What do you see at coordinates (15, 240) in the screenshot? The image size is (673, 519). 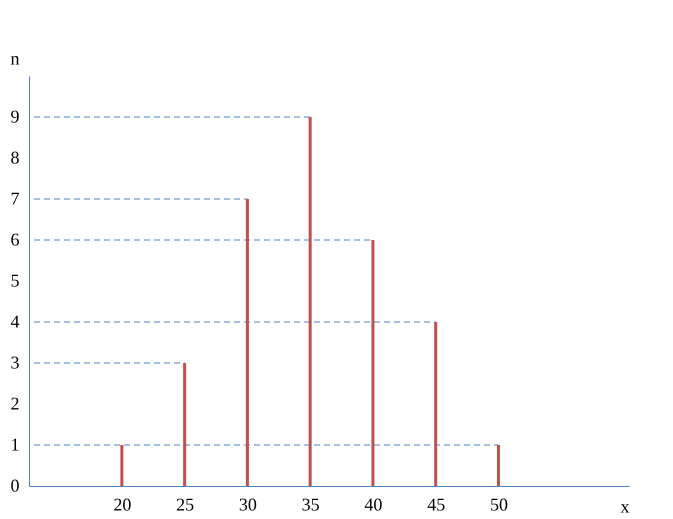 I see `y-tick-label: 6` at bounding box center [15, 240].